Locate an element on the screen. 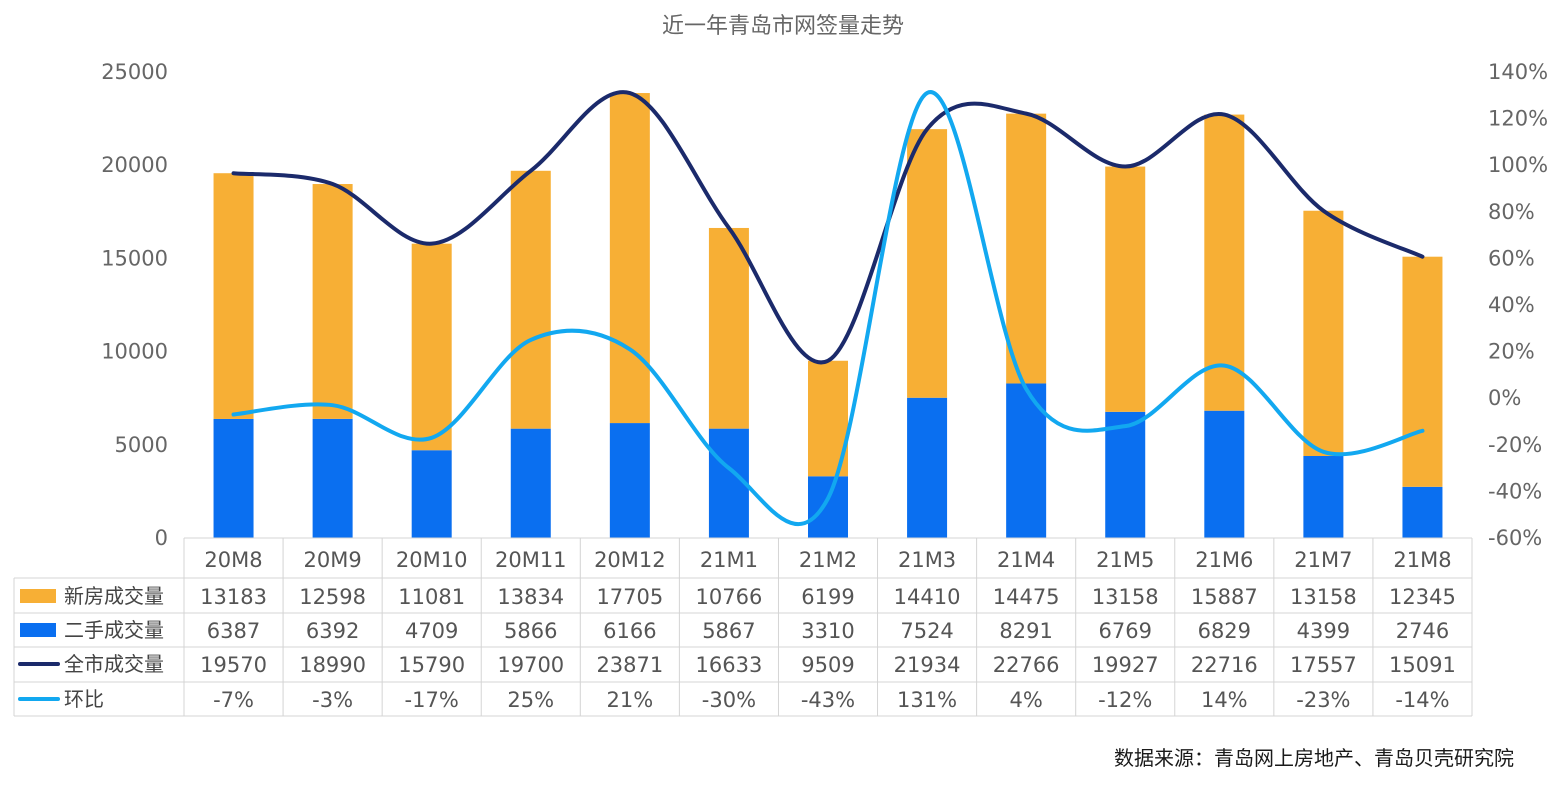 The image size is (1566, 788). x-tick-label: 20M10 is located at coordinates (432, 560).